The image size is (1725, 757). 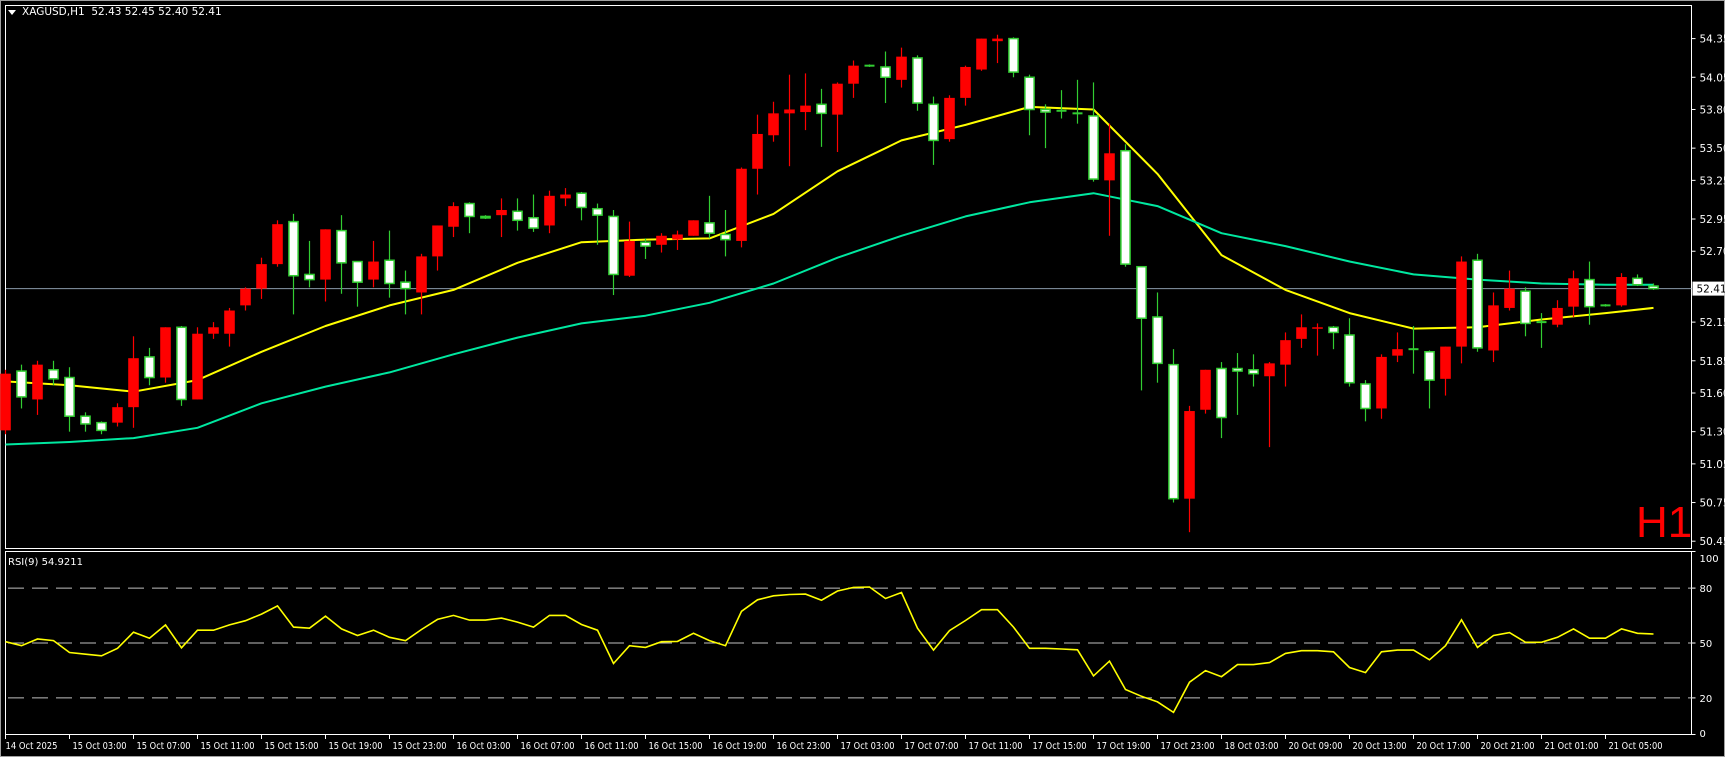 I want to click on time-tick-label: 20 Oct 09:00, so click(x=1316, y=746).